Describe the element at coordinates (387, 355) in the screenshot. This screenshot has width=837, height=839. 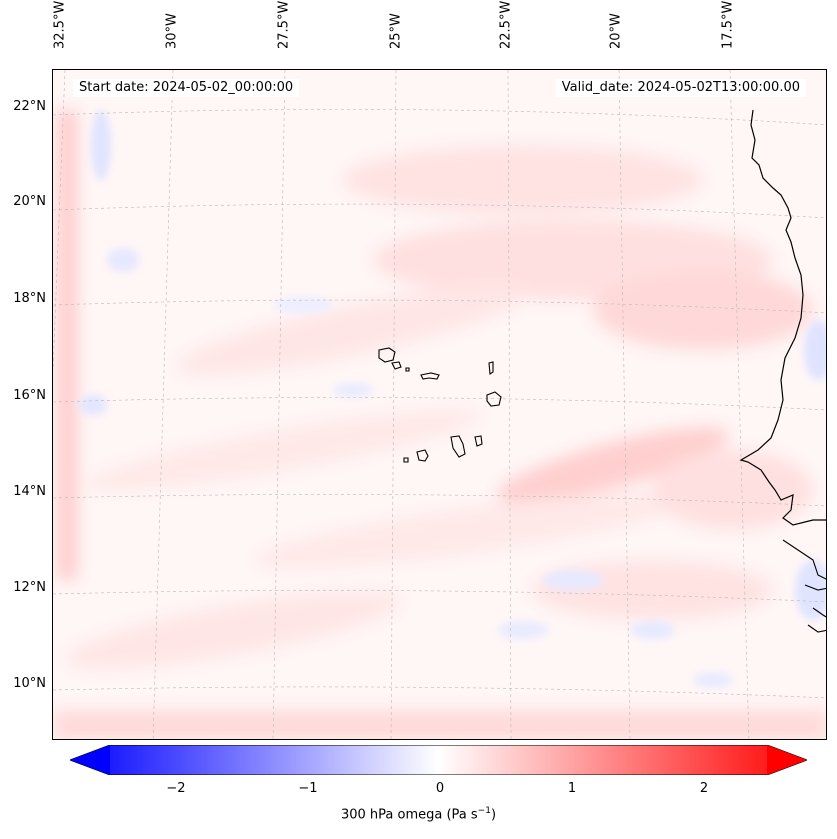
I see `island-santo-antao` at that location.